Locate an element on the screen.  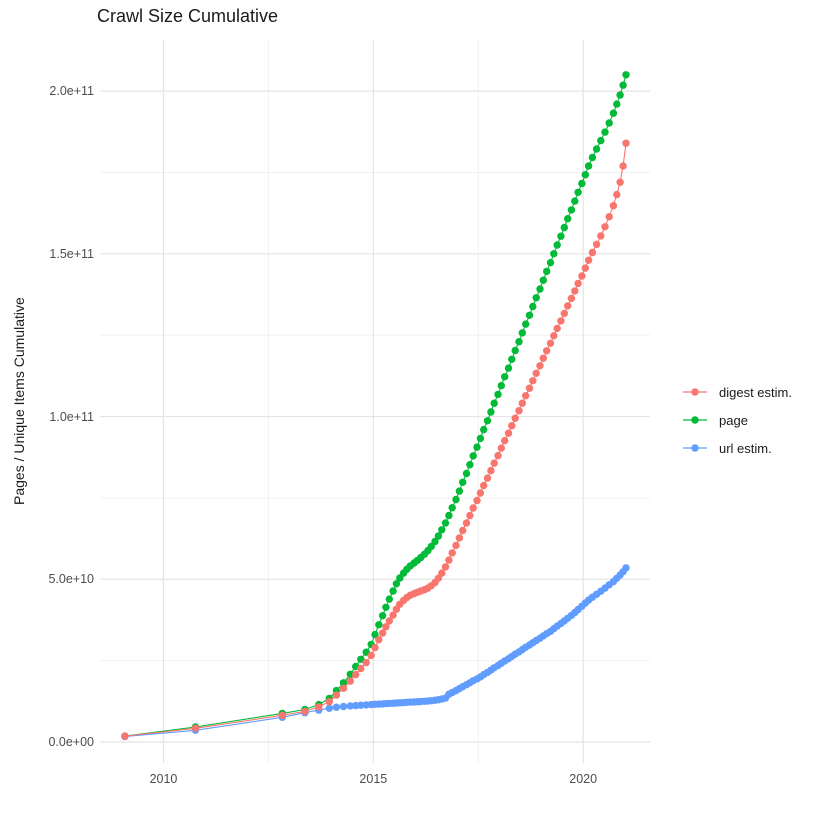
legend-item: digest estim. is located at coordinates (736, 392).